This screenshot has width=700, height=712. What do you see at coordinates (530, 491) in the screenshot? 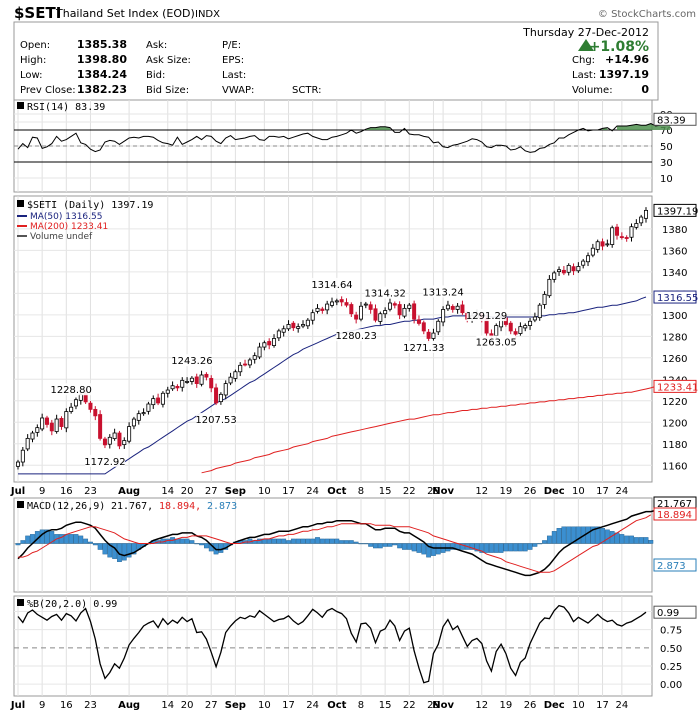
I see `x-tick-label: 26` at bounding box center [530, 491].